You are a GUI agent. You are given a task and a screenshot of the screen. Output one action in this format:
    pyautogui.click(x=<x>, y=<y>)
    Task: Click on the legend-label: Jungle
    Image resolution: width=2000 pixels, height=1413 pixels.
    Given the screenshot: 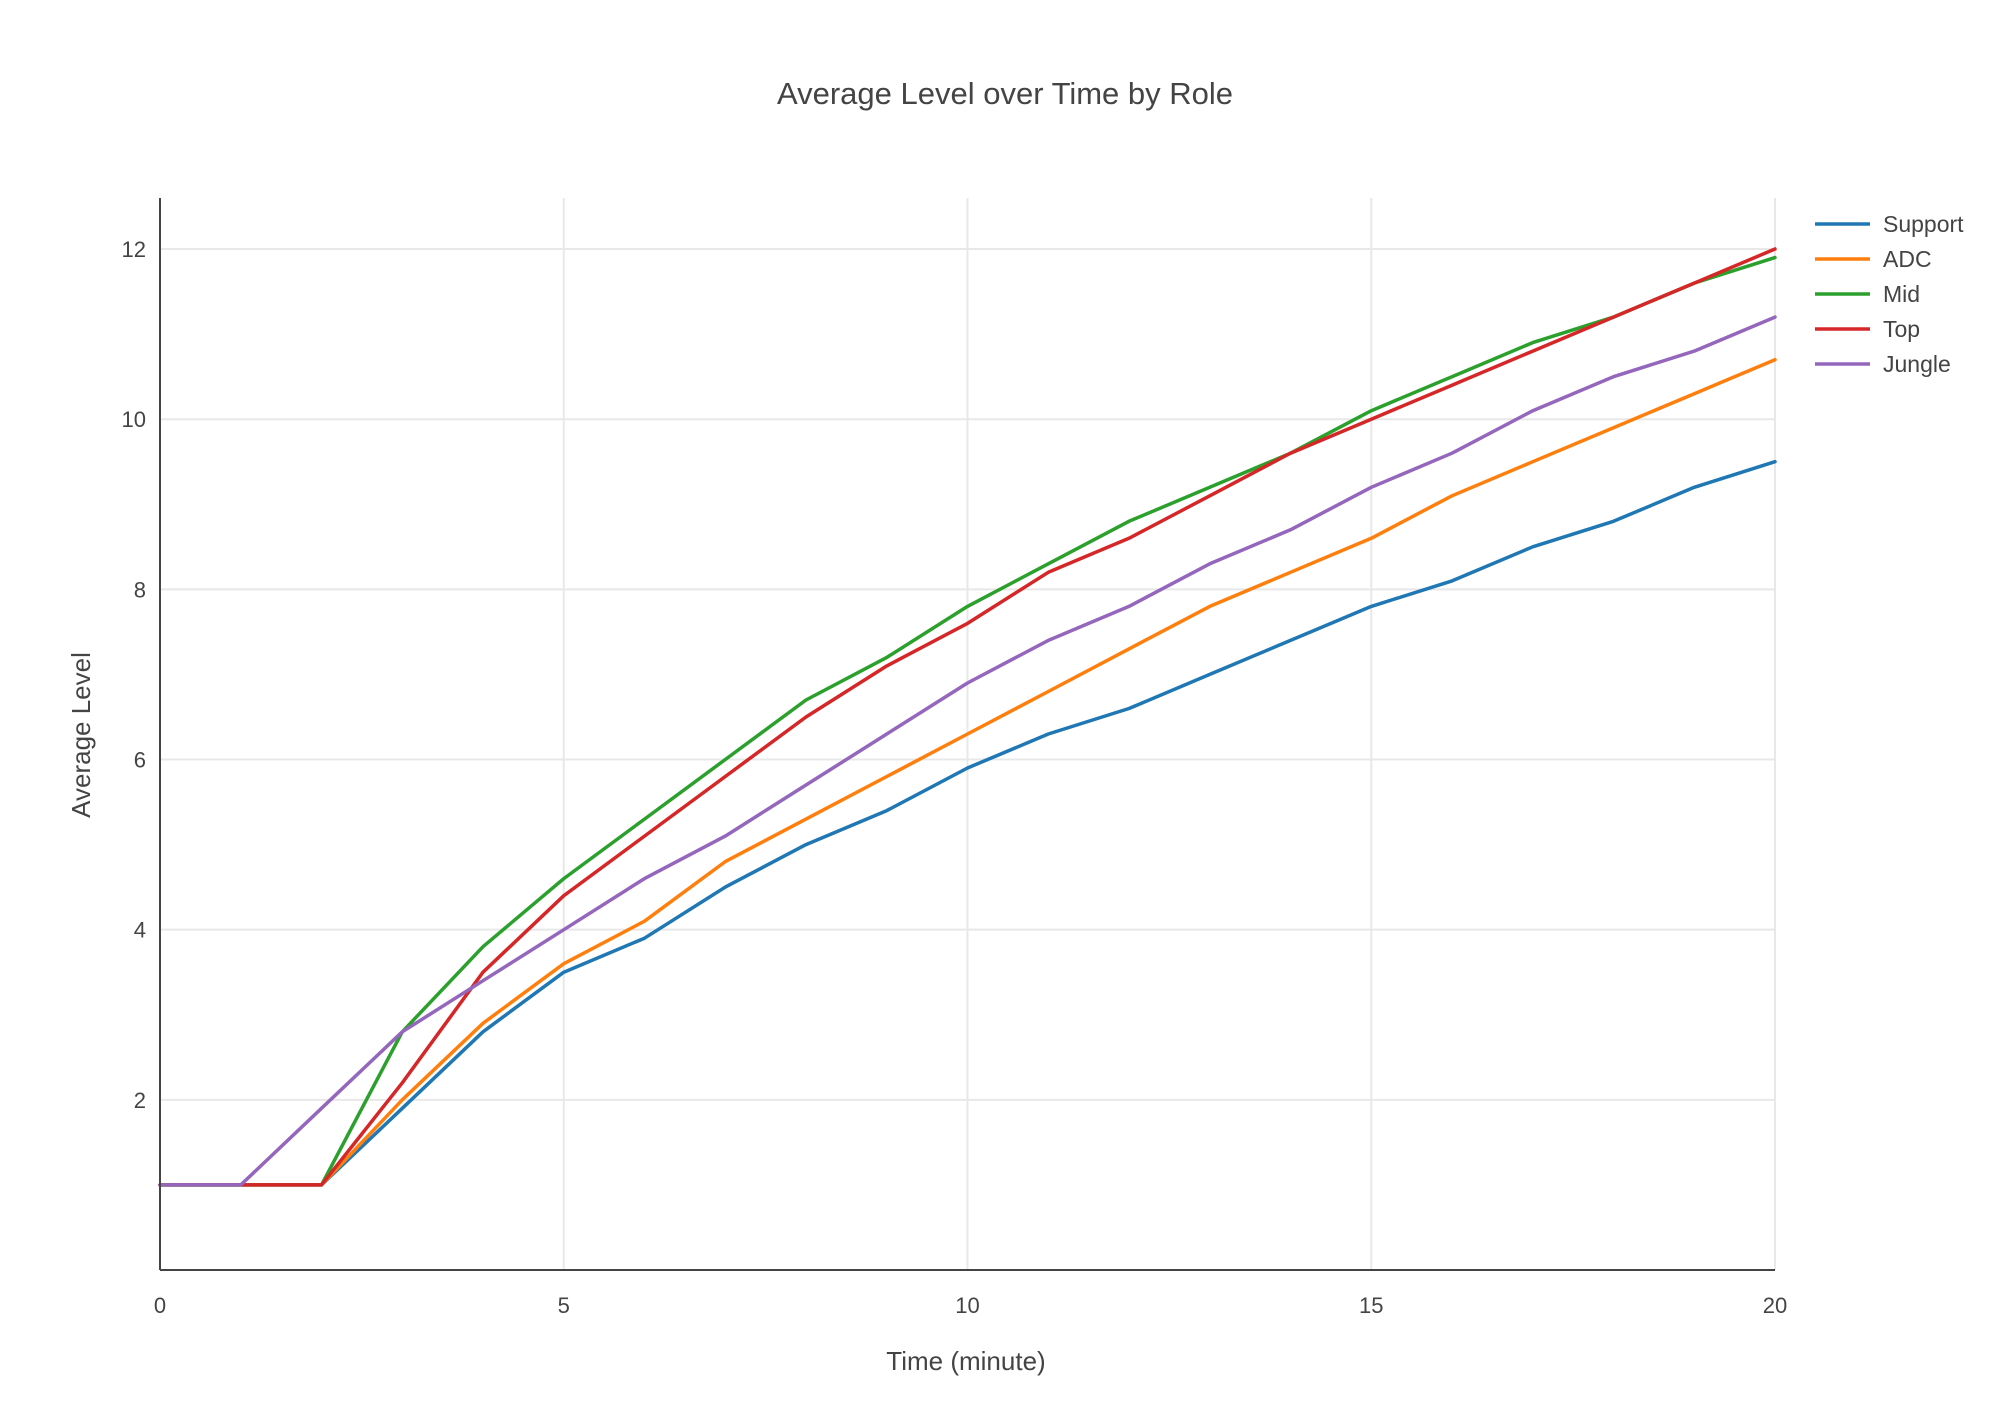 What is the action you would take?
    pyautogui.click(x=1917, y=364)
    